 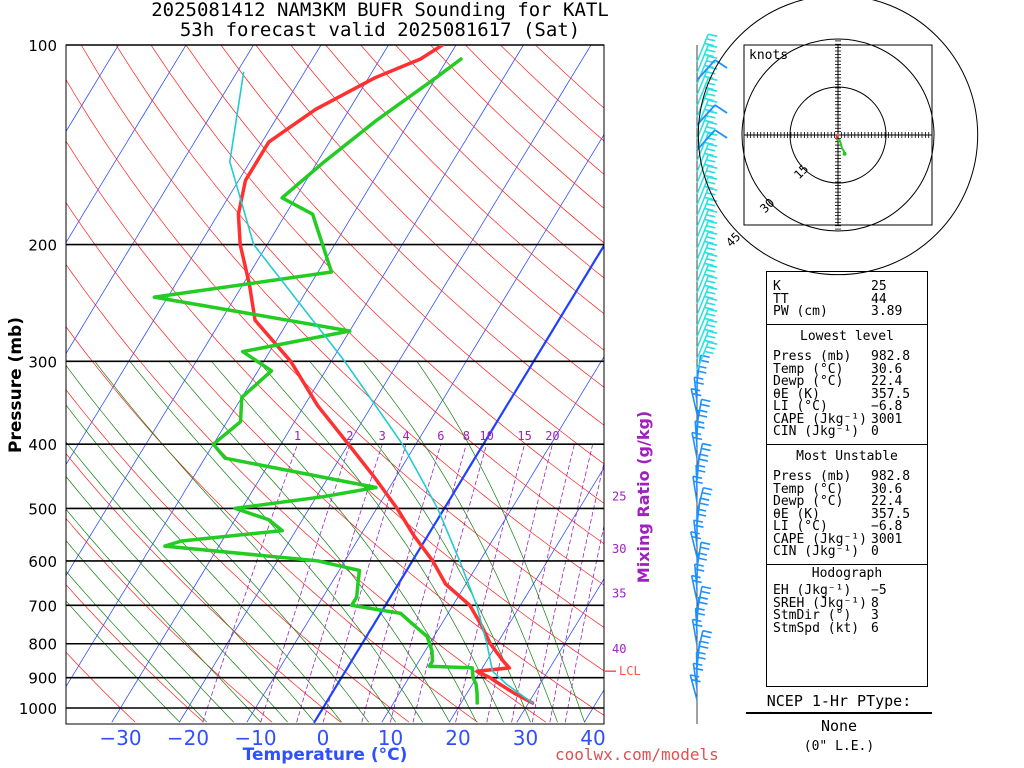 What do you see at coordinates (380, 10) in the screenshot?
I see `chart-title: 2025081412 NAM3KM BUFR Sounding for KATL` at bounding box center [380, 10].